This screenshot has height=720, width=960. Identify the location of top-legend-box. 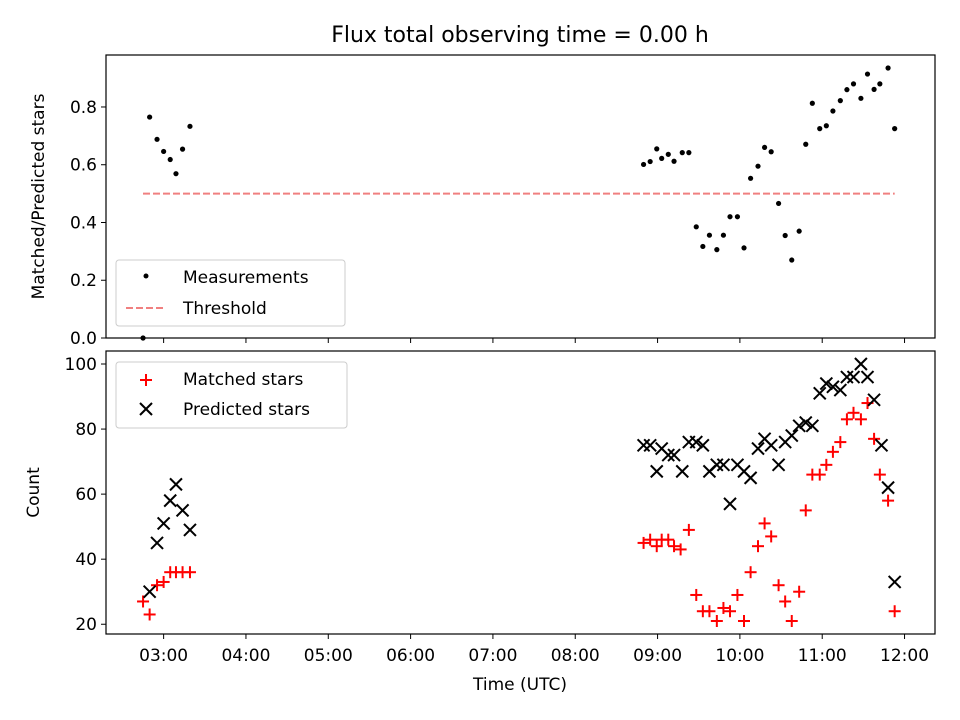
(230, 293).